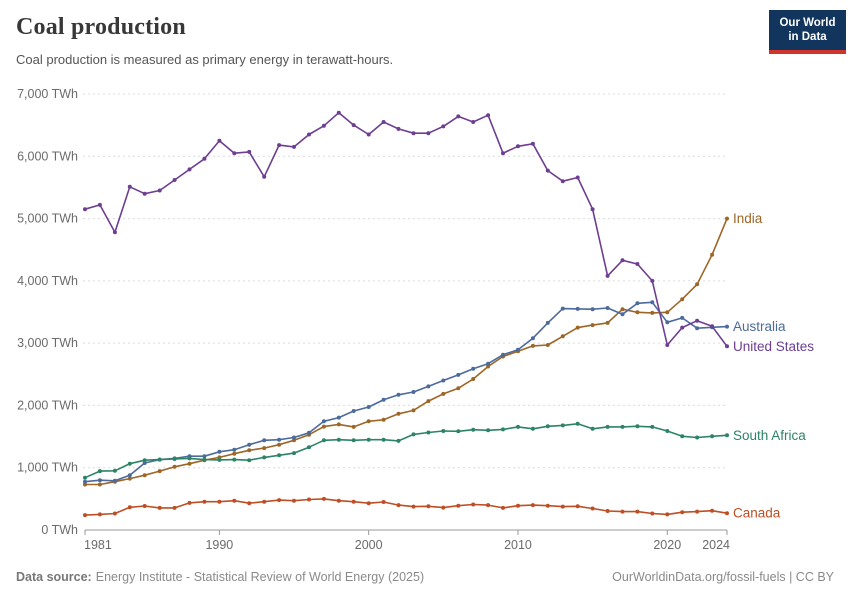 The height and width of the screenshot is (600, 850). Describe the element at coordinates (723, 577) in the screenshot. I see `footer-credit: OurWorldinData.org/fossil-fuels | CC BY` at that location.